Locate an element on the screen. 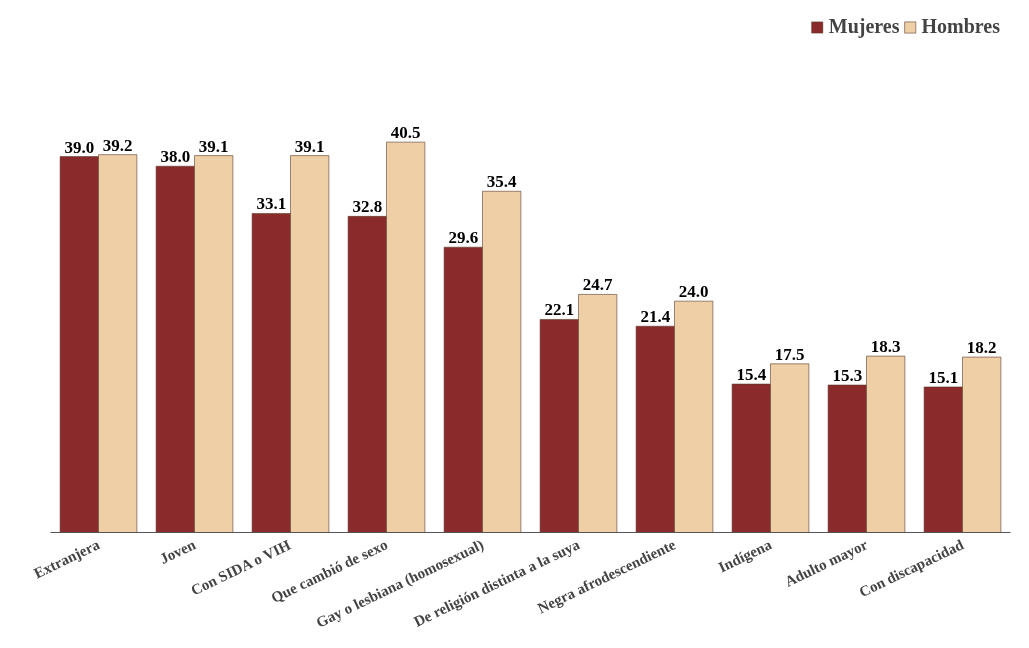  data-label: 21.4 is located at coordinates (655, 317).